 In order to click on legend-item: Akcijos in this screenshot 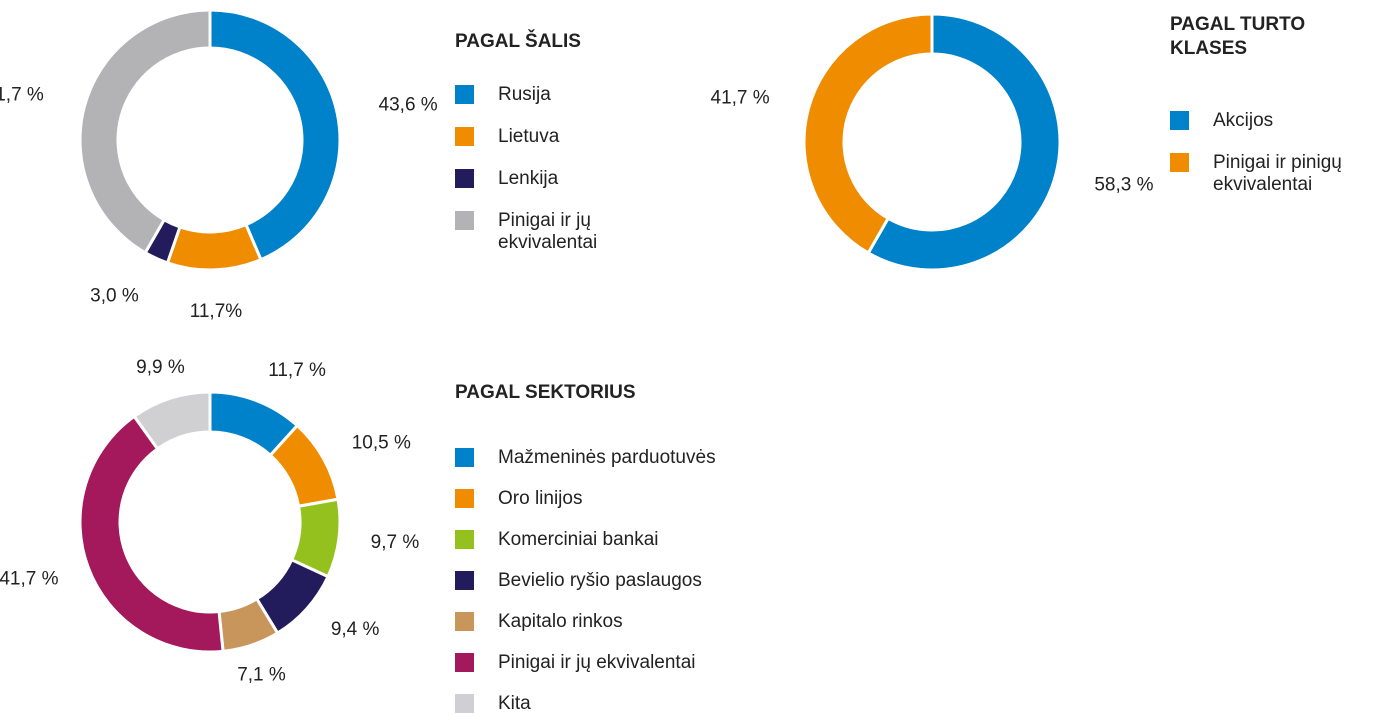, I will do `click(1221, 121)`.